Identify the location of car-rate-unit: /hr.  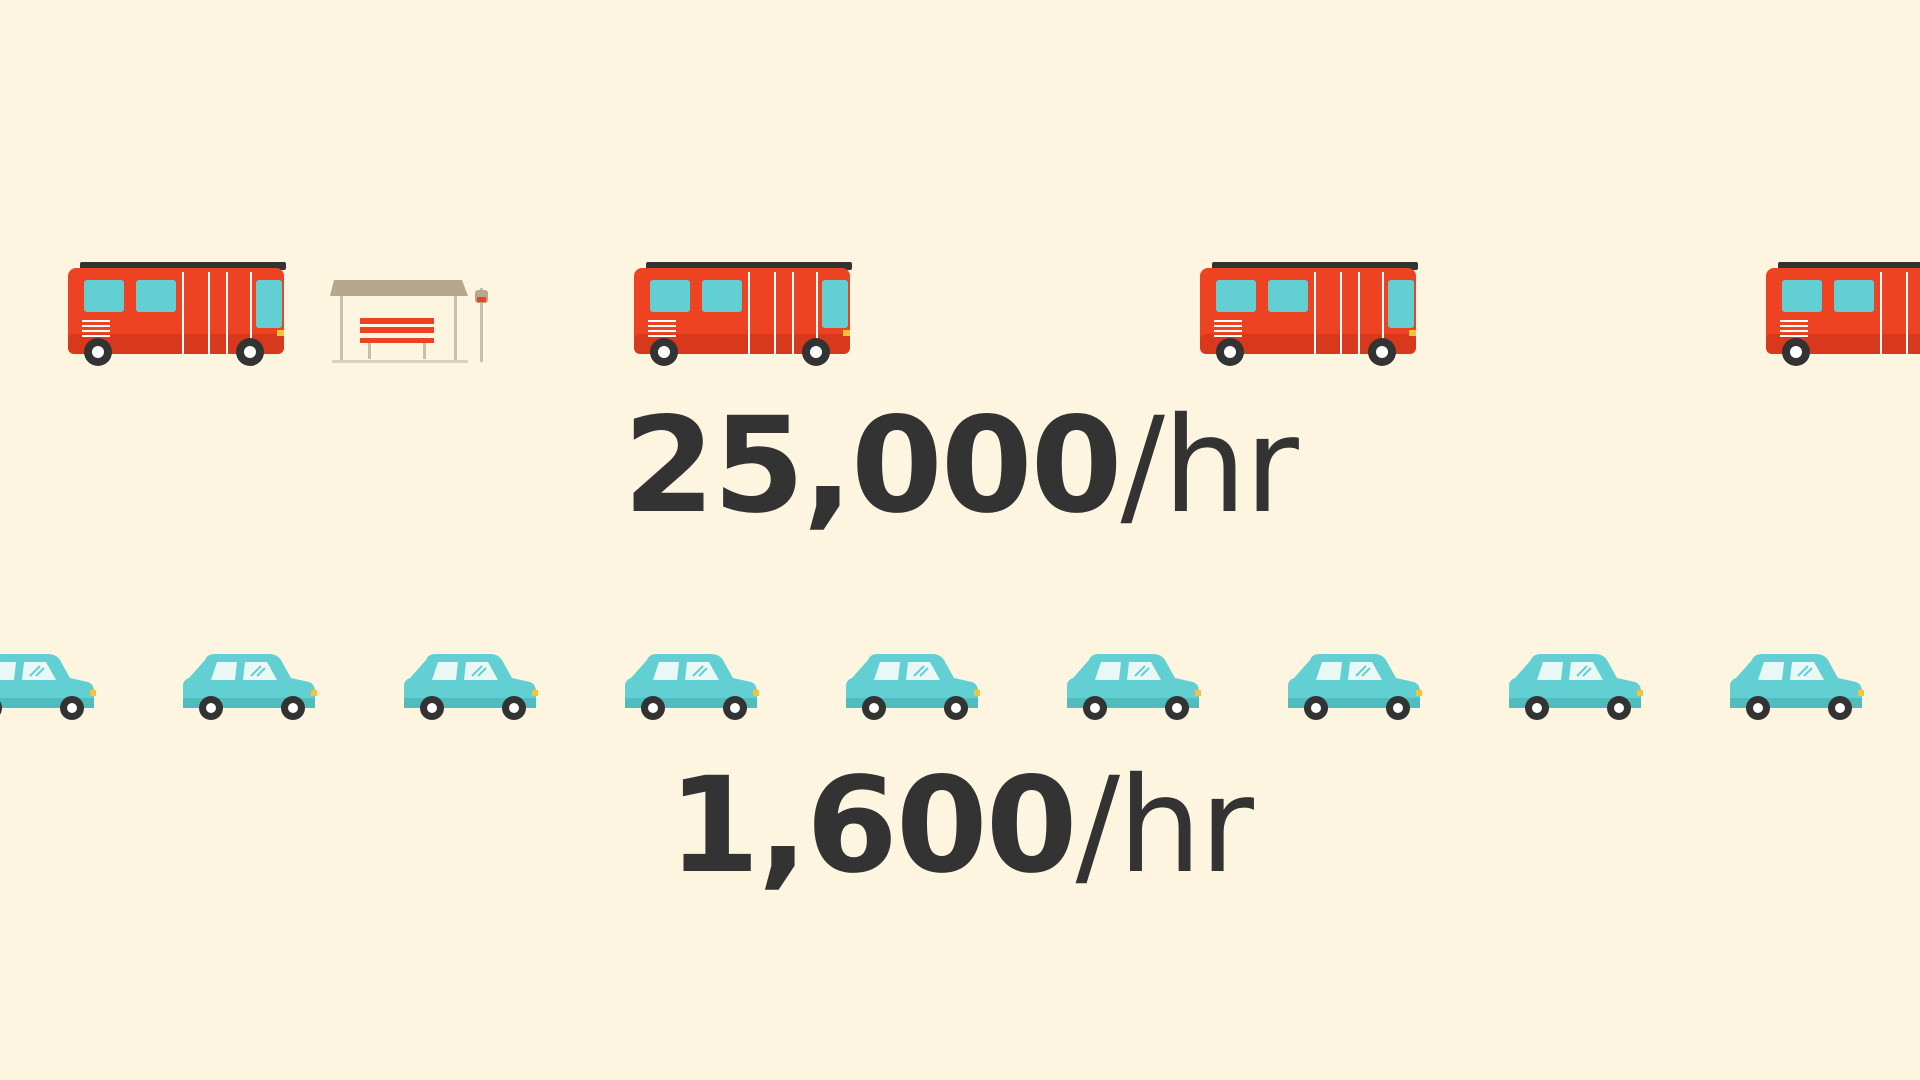
(1164, 826).